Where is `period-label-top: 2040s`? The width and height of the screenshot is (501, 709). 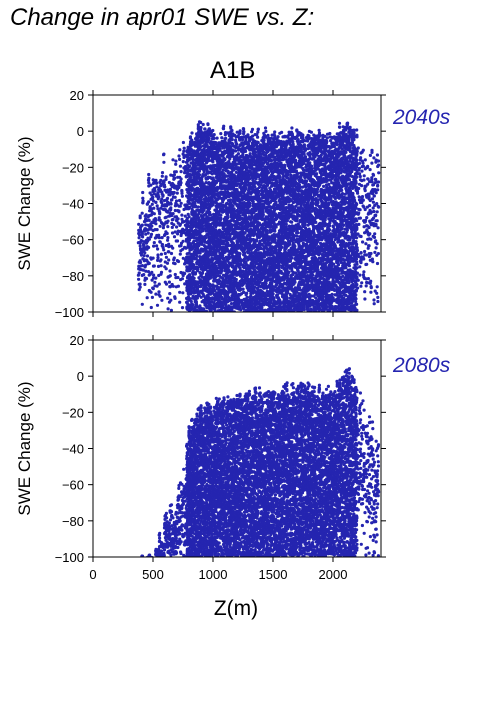
period-label-top: 2040s is located at coordinates (421, 118).